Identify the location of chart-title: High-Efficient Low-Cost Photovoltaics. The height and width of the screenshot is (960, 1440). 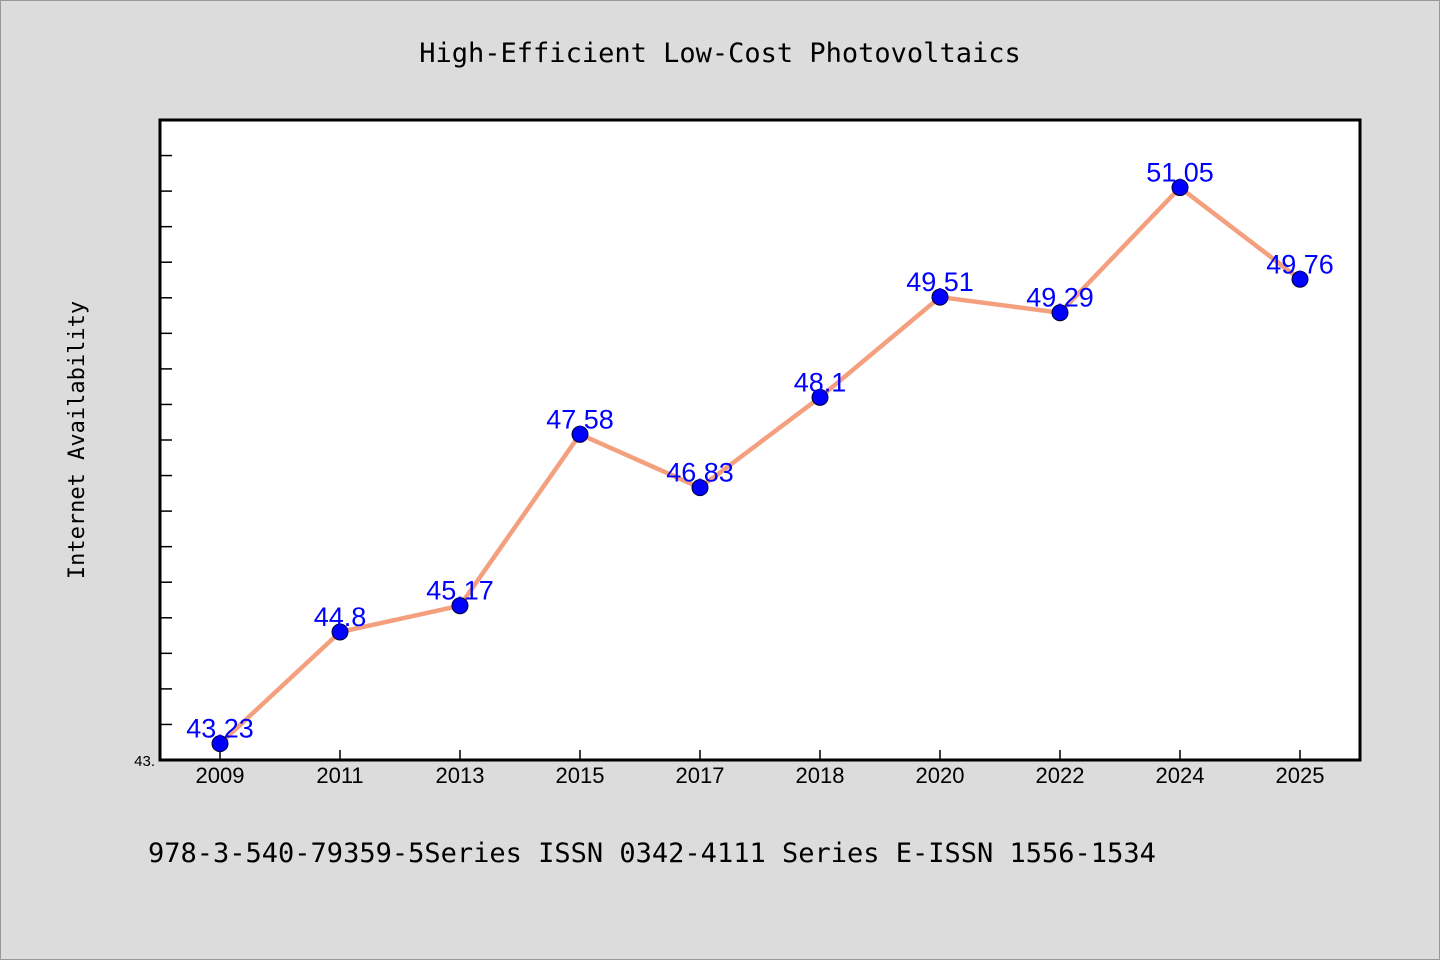
(719, 53).